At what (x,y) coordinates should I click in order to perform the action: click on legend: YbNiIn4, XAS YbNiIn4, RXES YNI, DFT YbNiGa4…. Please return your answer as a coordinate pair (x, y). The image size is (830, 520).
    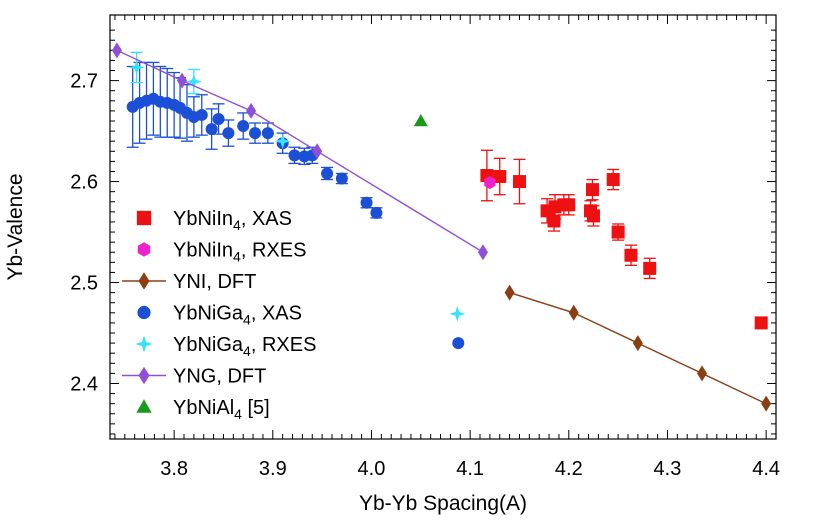
    Looking at the image, I should click on (219, 315).